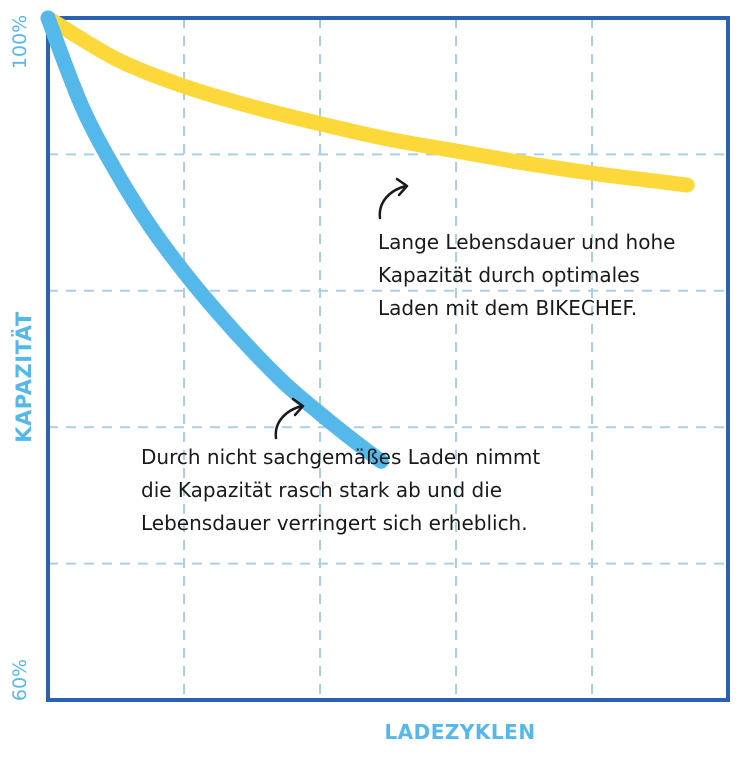 The image size is (748, 762). Describe the element at coordinates (393, 198) in the screenshot. I see `arrow-to-optimal-line` at that location.